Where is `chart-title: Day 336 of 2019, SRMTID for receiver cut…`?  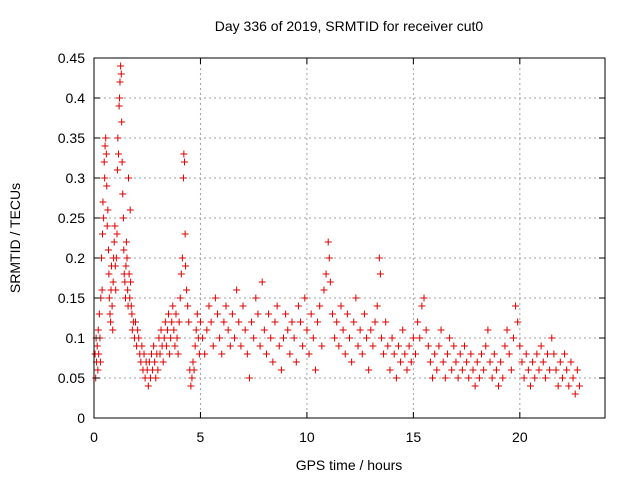 chart-title: Day 336 of 2019, SRMTID for receiver cut… is located at coordinates (349, 26).